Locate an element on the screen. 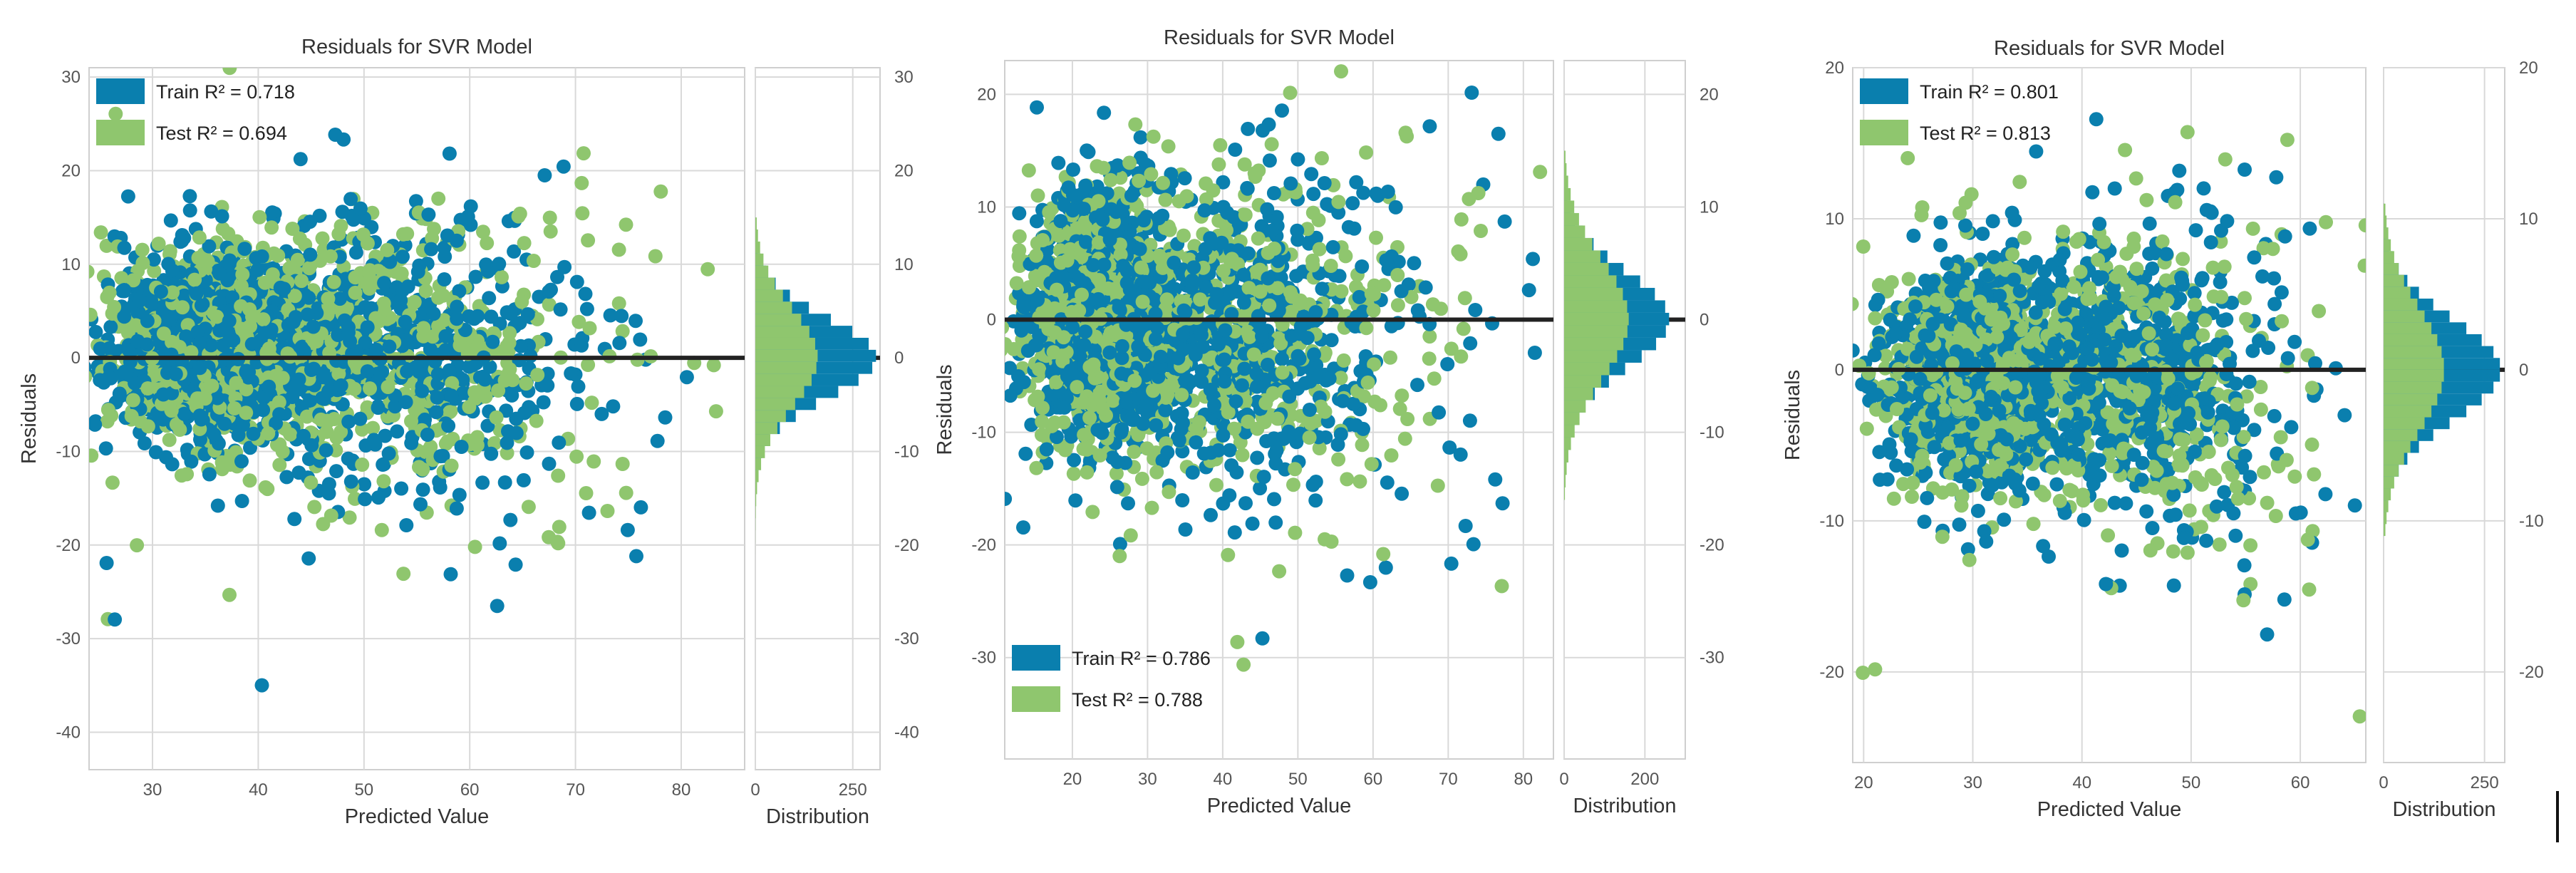 The image size is (2576, 873). x-axis-label: Predicted Value is located at coordinates (1279, 806).